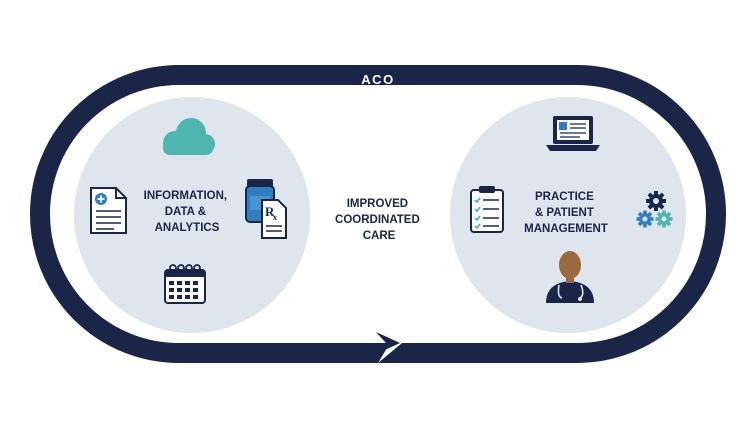  I want to click on center-line-2: COORDINATED, so click(377, 220).